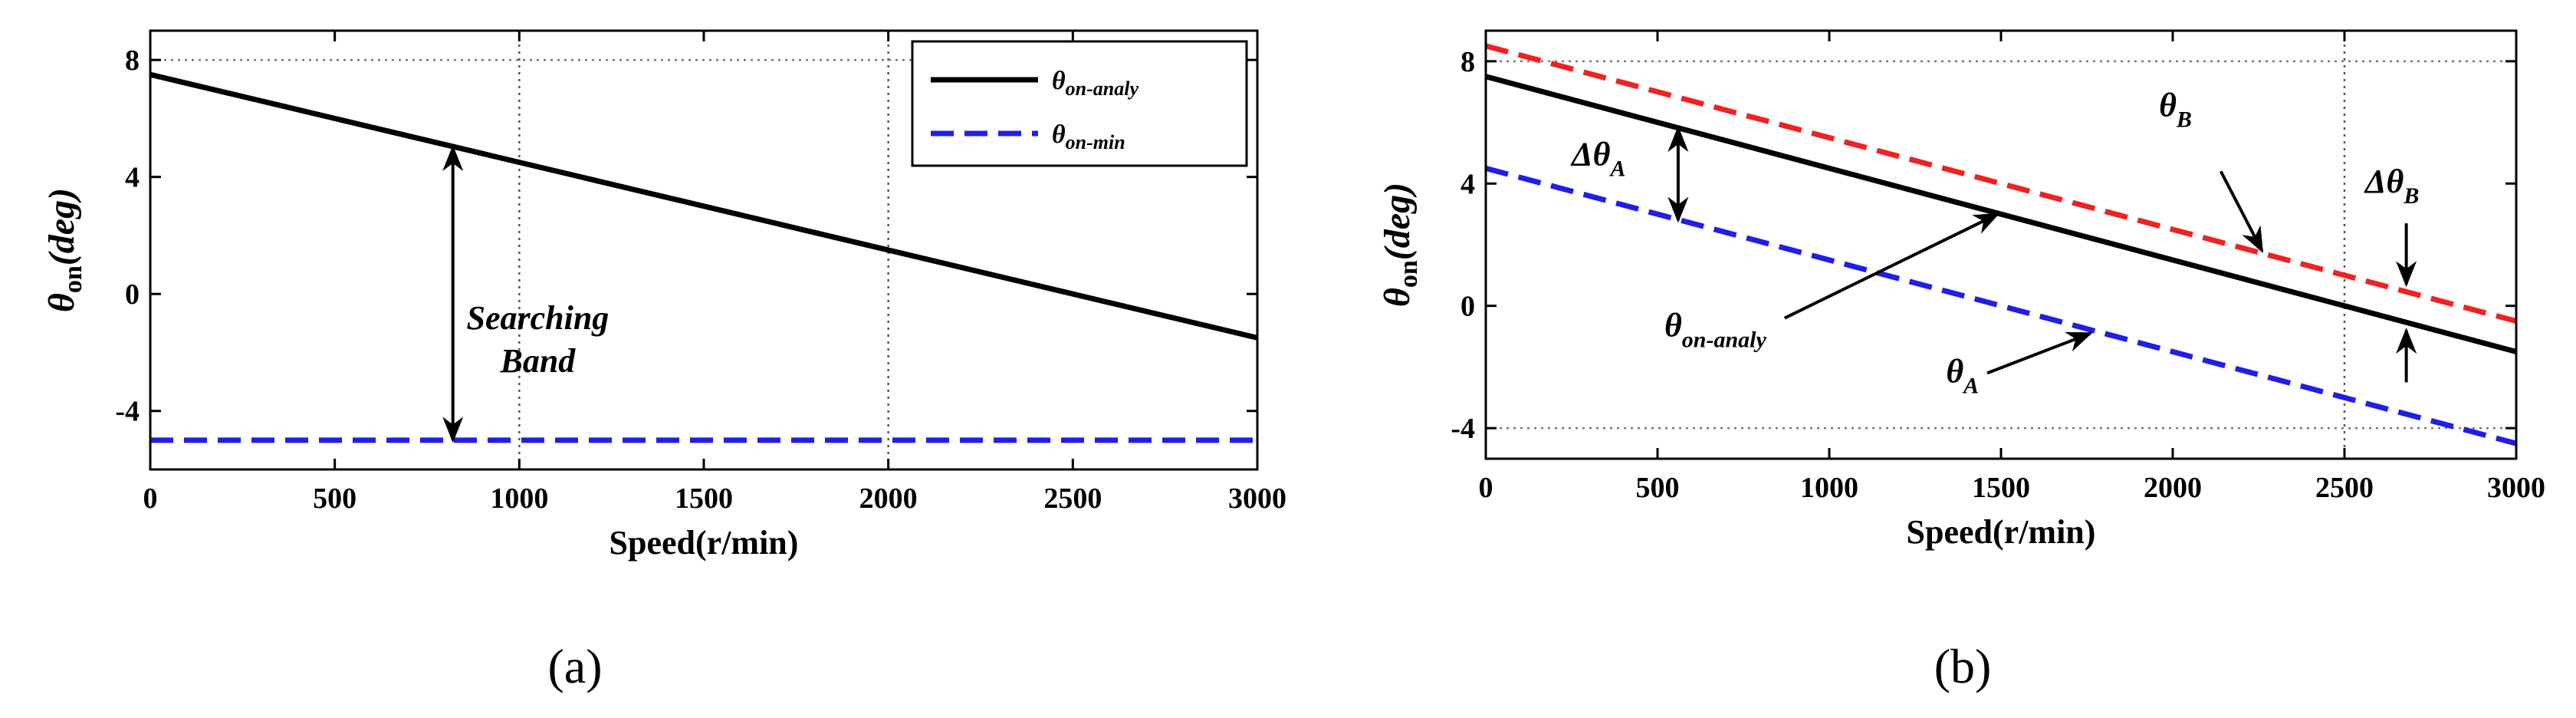 The image size is (2576, 718). What do you see at coordinates (1095, 83) in the screenshot?
I see `legend-entry-on-analy: θon-analy` at bounding box center [1095, 83].